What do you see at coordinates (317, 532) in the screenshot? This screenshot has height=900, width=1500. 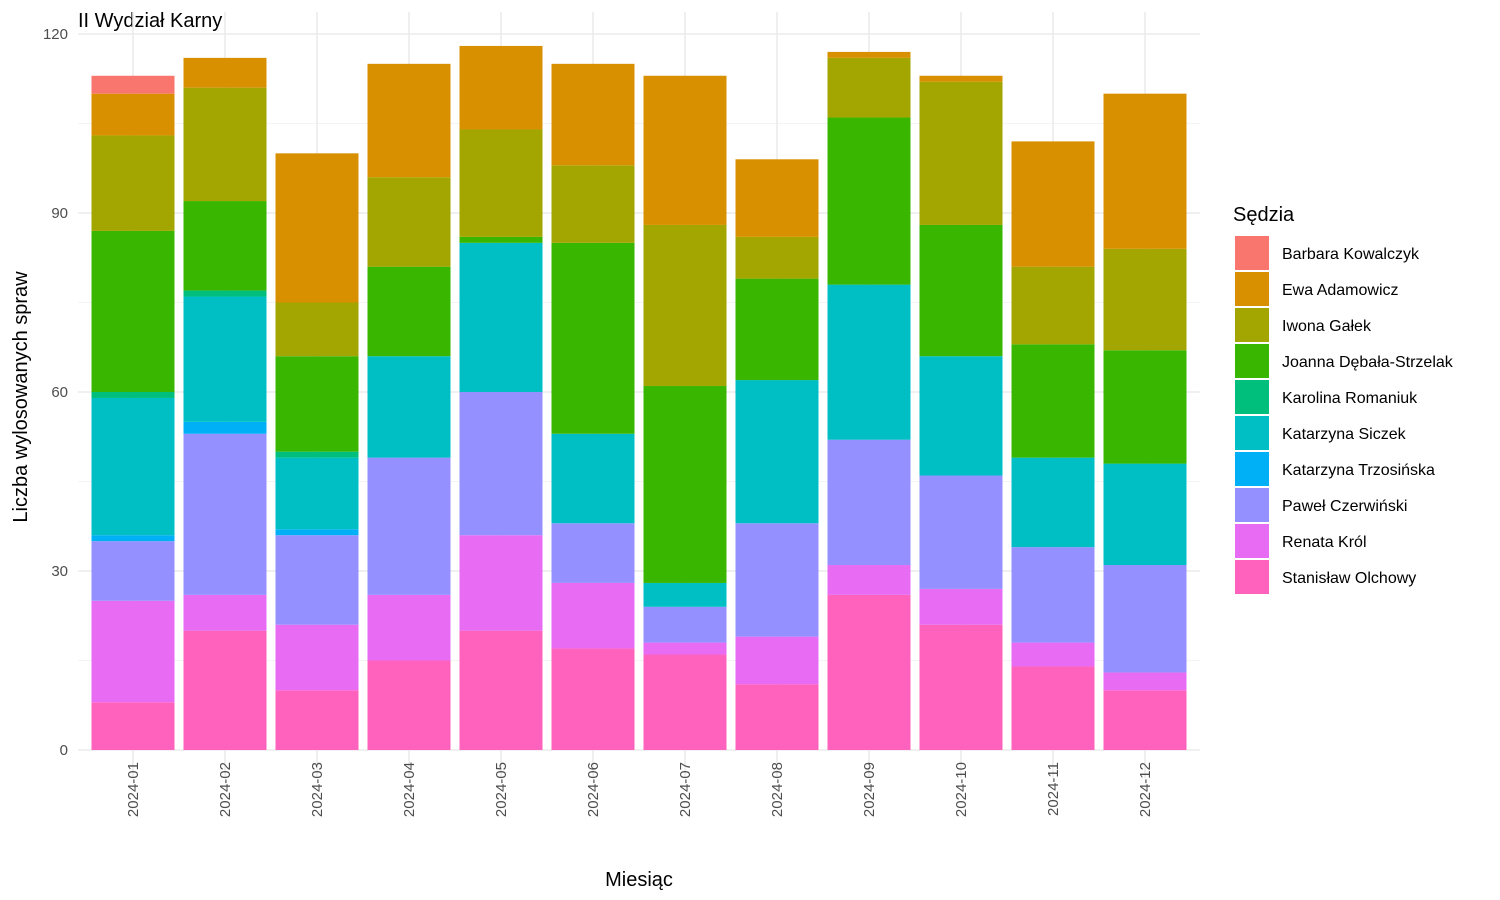 I see `bar-segment: Katarzyna Trzosińska 2024-03: 1` at bounding box center [317, 532].